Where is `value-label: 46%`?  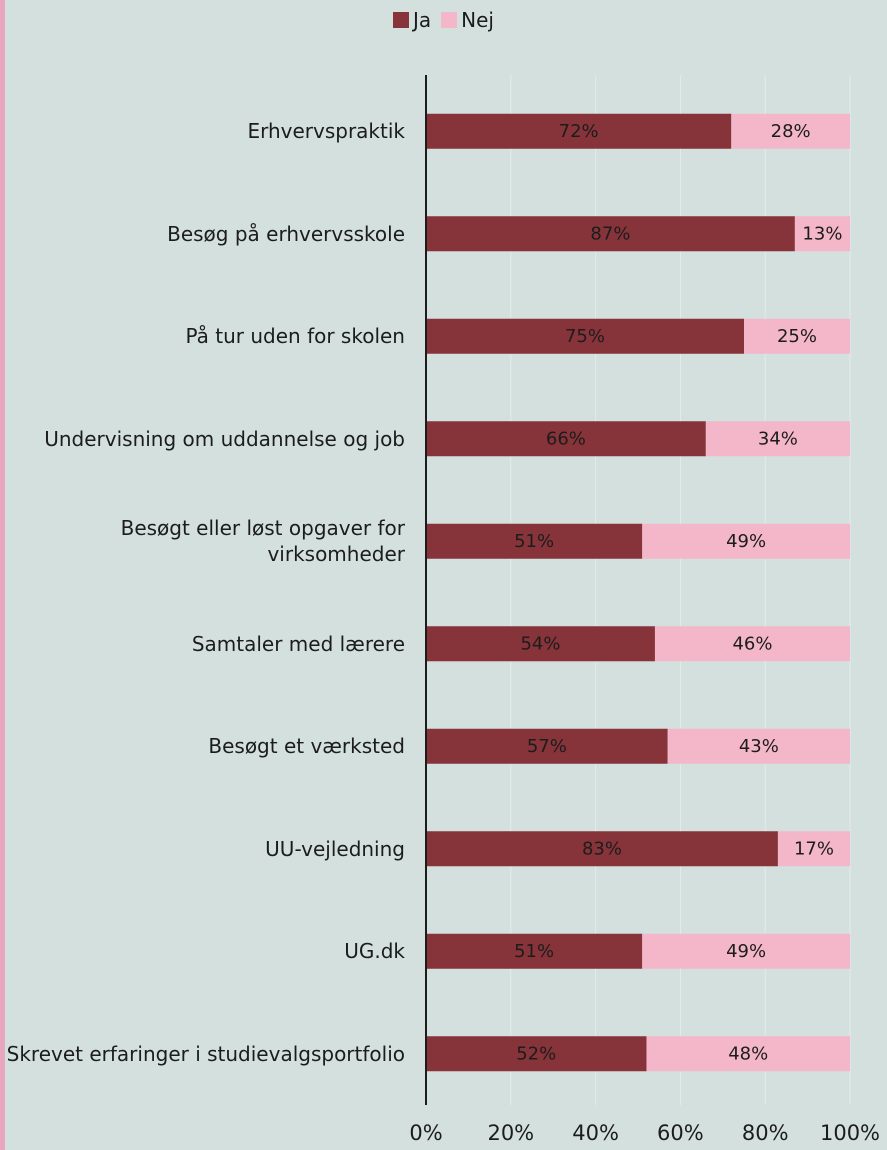
value-label: 46% is located at coordinates (752, 643).